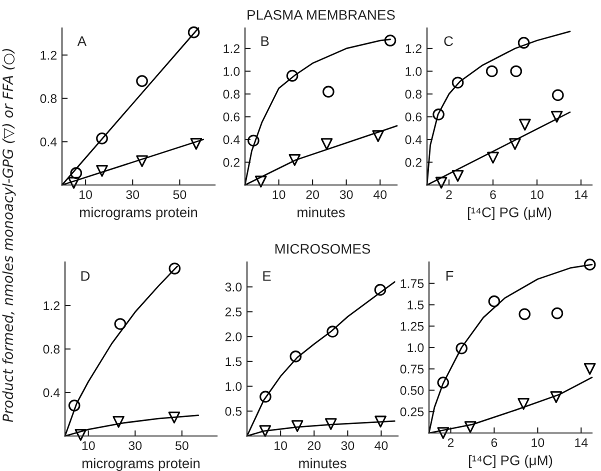 This screenshot has height=471, width=601. I want to click on annotation: B, so click(265, 41).